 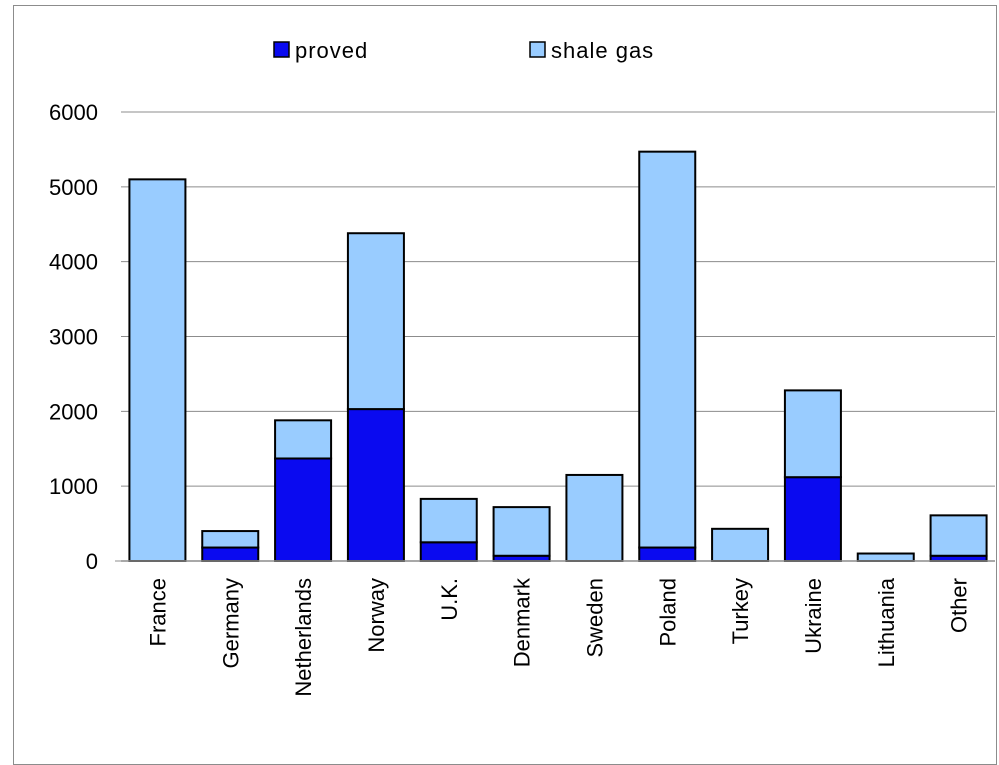 What do you see at coordinates (449, 599) in the screenshot?
I see `x-tick-label: U.K.` at bounding box center [449, 599].